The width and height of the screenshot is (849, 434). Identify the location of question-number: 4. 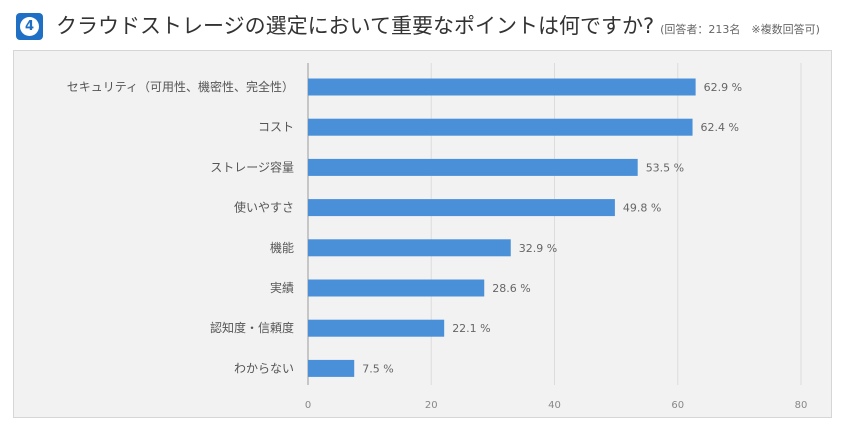
(29, 26).